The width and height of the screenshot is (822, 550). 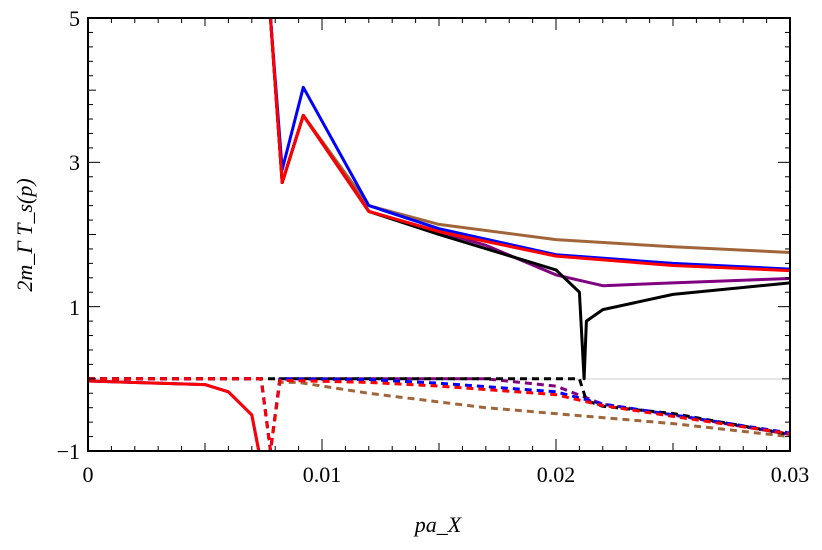 What do you see at coordinates (74, 307) in the screenshot?
I see `y-tick-label: 1` at bounding box center [74, 307].